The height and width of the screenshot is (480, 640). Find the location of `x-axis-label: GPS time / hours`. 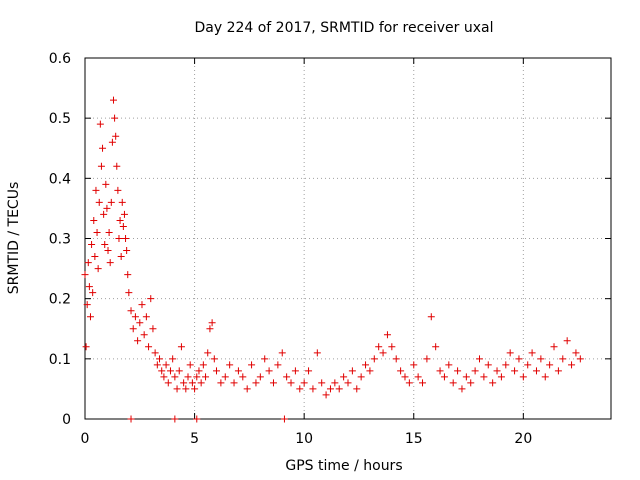

x-axis-label: GPS time / hours is located at coordinates (343, 466).